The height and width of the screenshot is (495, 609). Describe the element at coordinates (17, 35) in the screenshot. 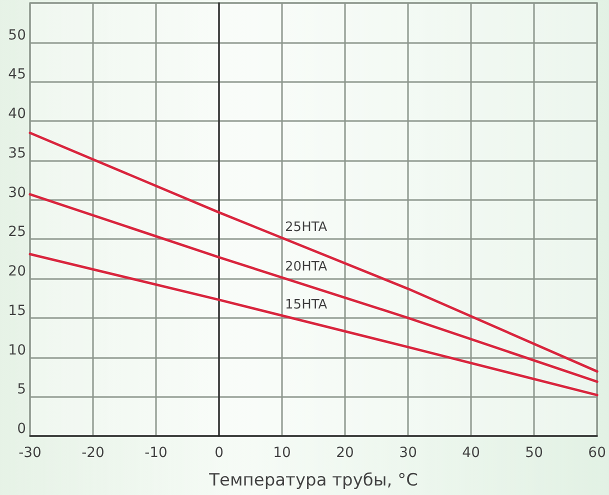

I see `y-tick-label: 50` at that location.